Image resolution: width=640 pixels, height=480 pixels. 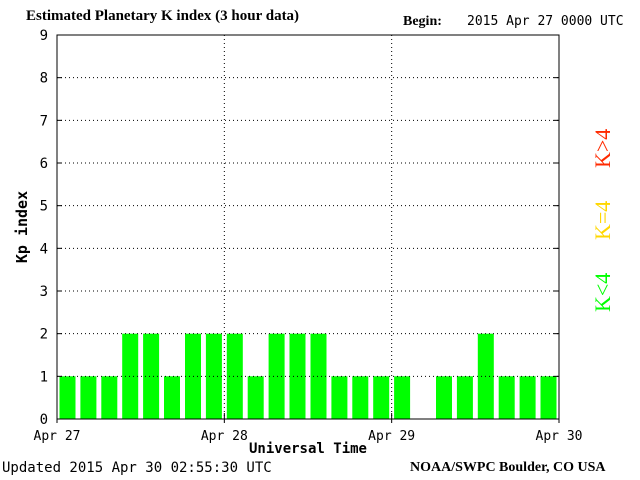 What do you see at coordinates (308, 428) in the screenshot?
I see `x-axis: Apr 27 Apr 28 Apr 29 Apr 30` at bounding box center [308, 428].